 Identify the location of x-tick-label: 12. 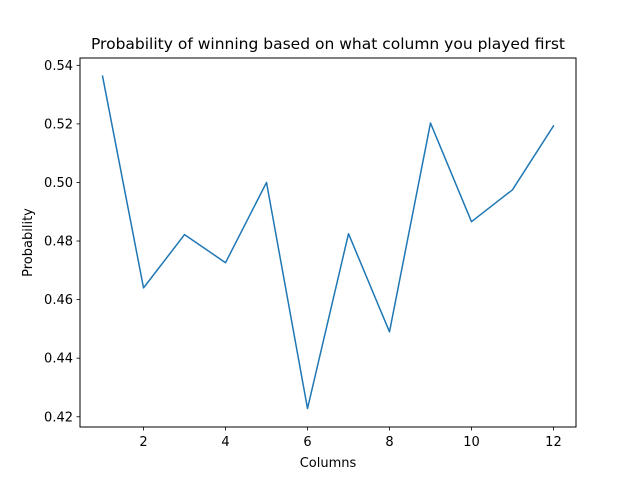
(553, 442).